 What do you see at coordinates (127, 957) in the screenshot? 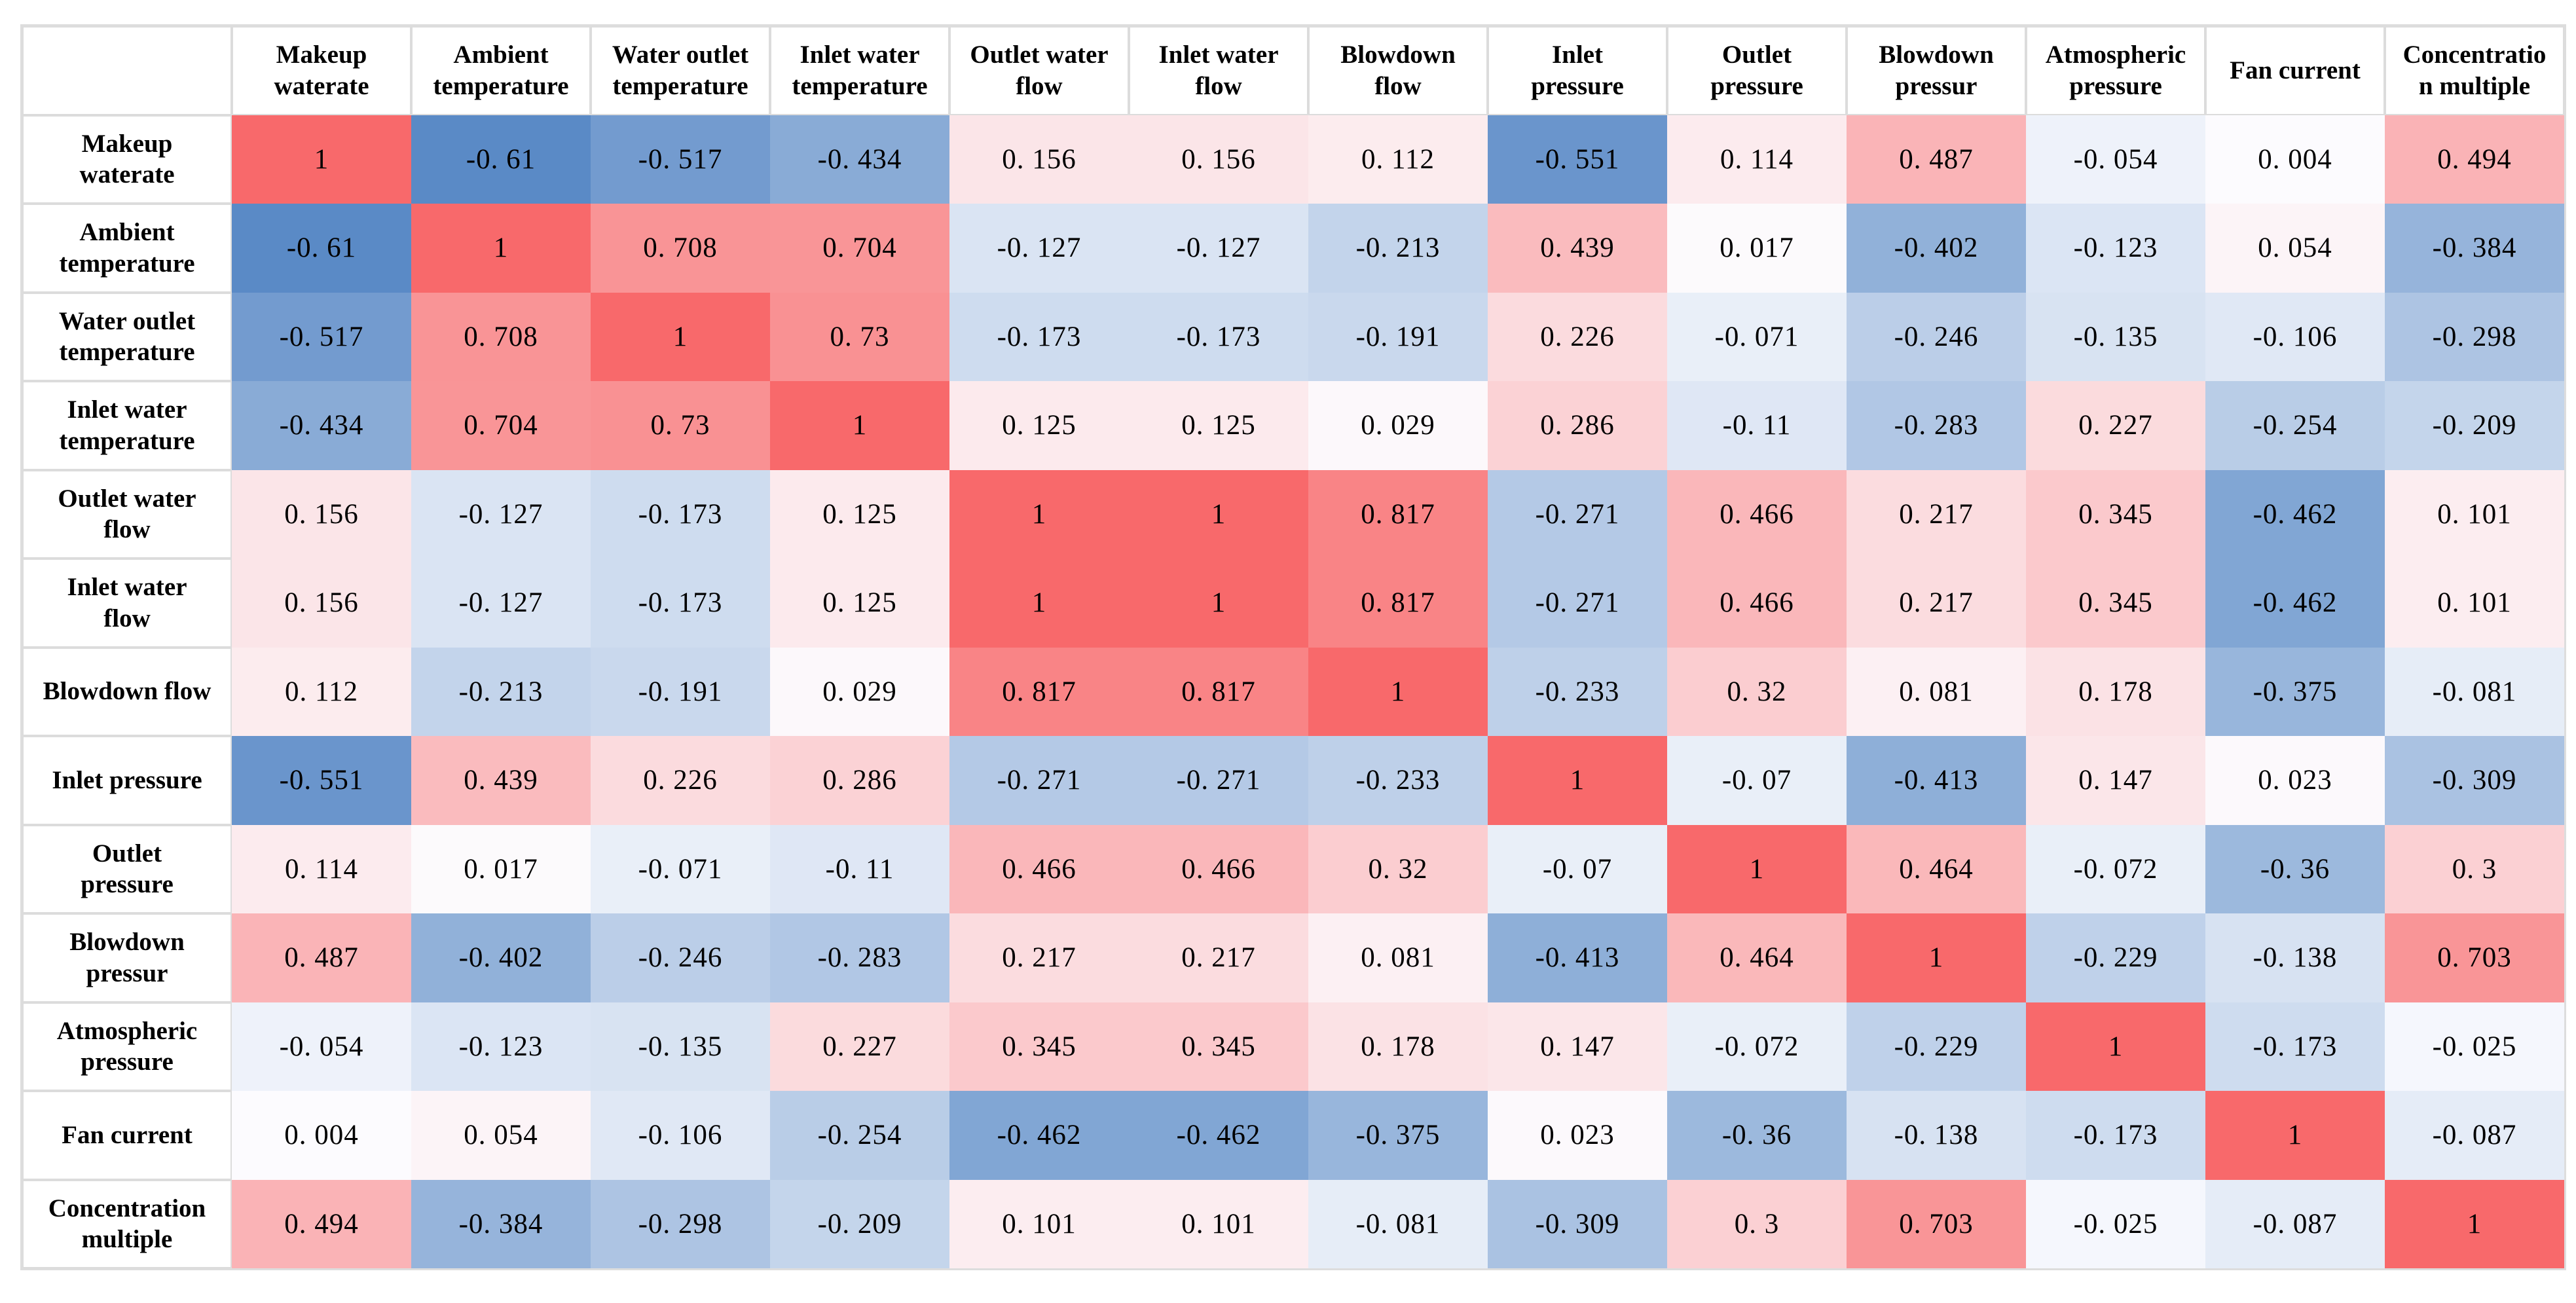
I see `row-header: Blowdown pressur` at bounding box center [127, 957].